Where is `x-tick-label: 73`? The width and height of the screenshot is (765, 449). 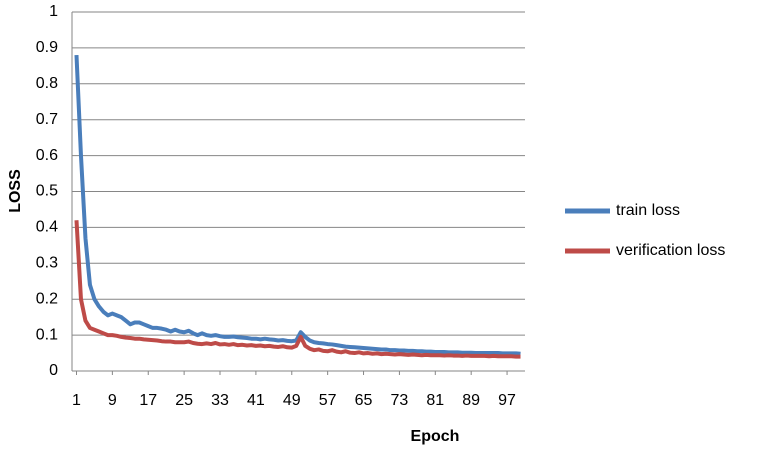 x-tick-label: 73 is located at coordinates (400, 400).